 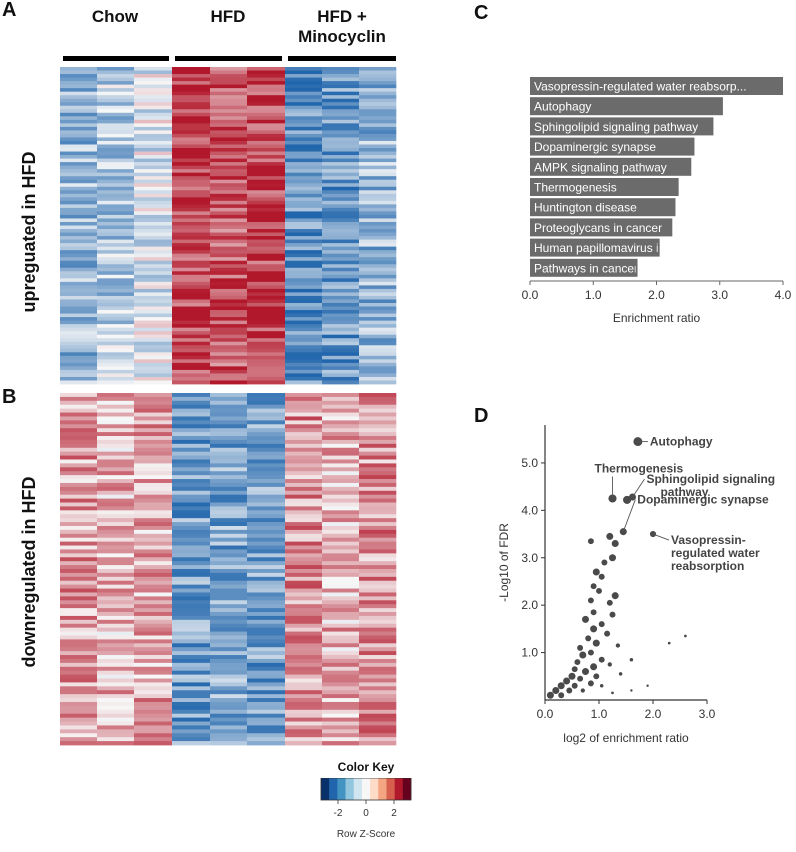 I want to click on color-key-gradient, so click(x=366, y=789).